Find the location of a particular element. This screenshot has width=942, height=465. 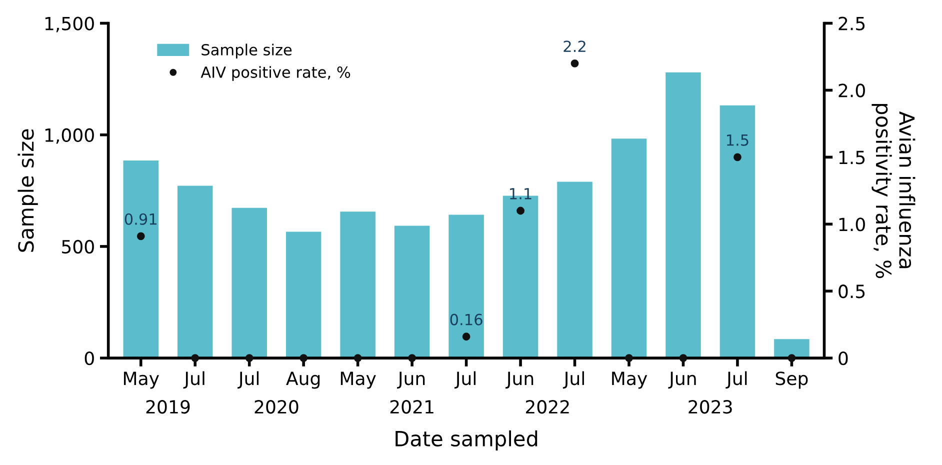

text: 2023 is located at coordinates (710, 407).